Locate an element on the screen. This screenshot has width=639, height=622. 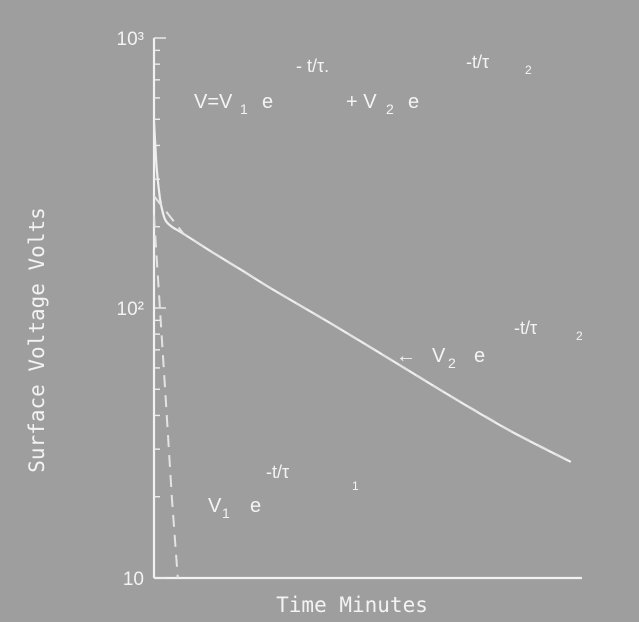
y-tick-label: 10² is located at coordinates (130, 309).